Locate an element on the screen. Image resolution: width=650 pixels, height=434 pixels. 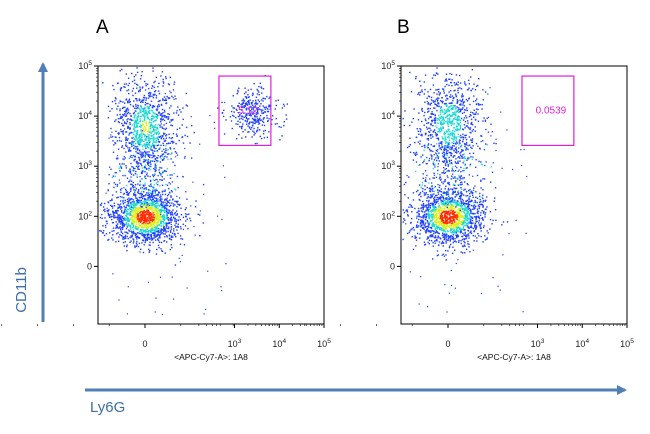
panel-a-gate is located at coordinates (245, 111).